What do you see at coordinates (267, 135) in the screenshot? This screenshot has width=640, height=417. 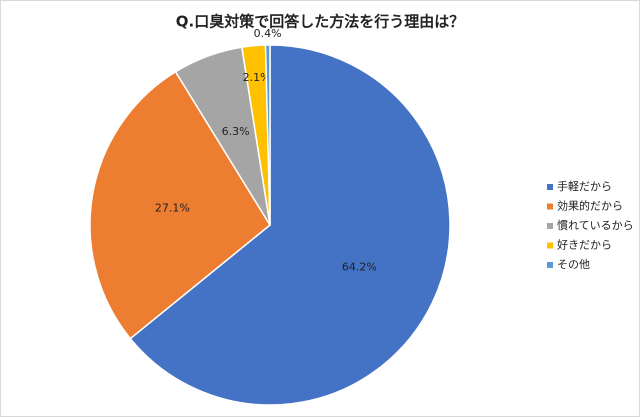 I see `pie-slice` at bounding box center [267, 135].